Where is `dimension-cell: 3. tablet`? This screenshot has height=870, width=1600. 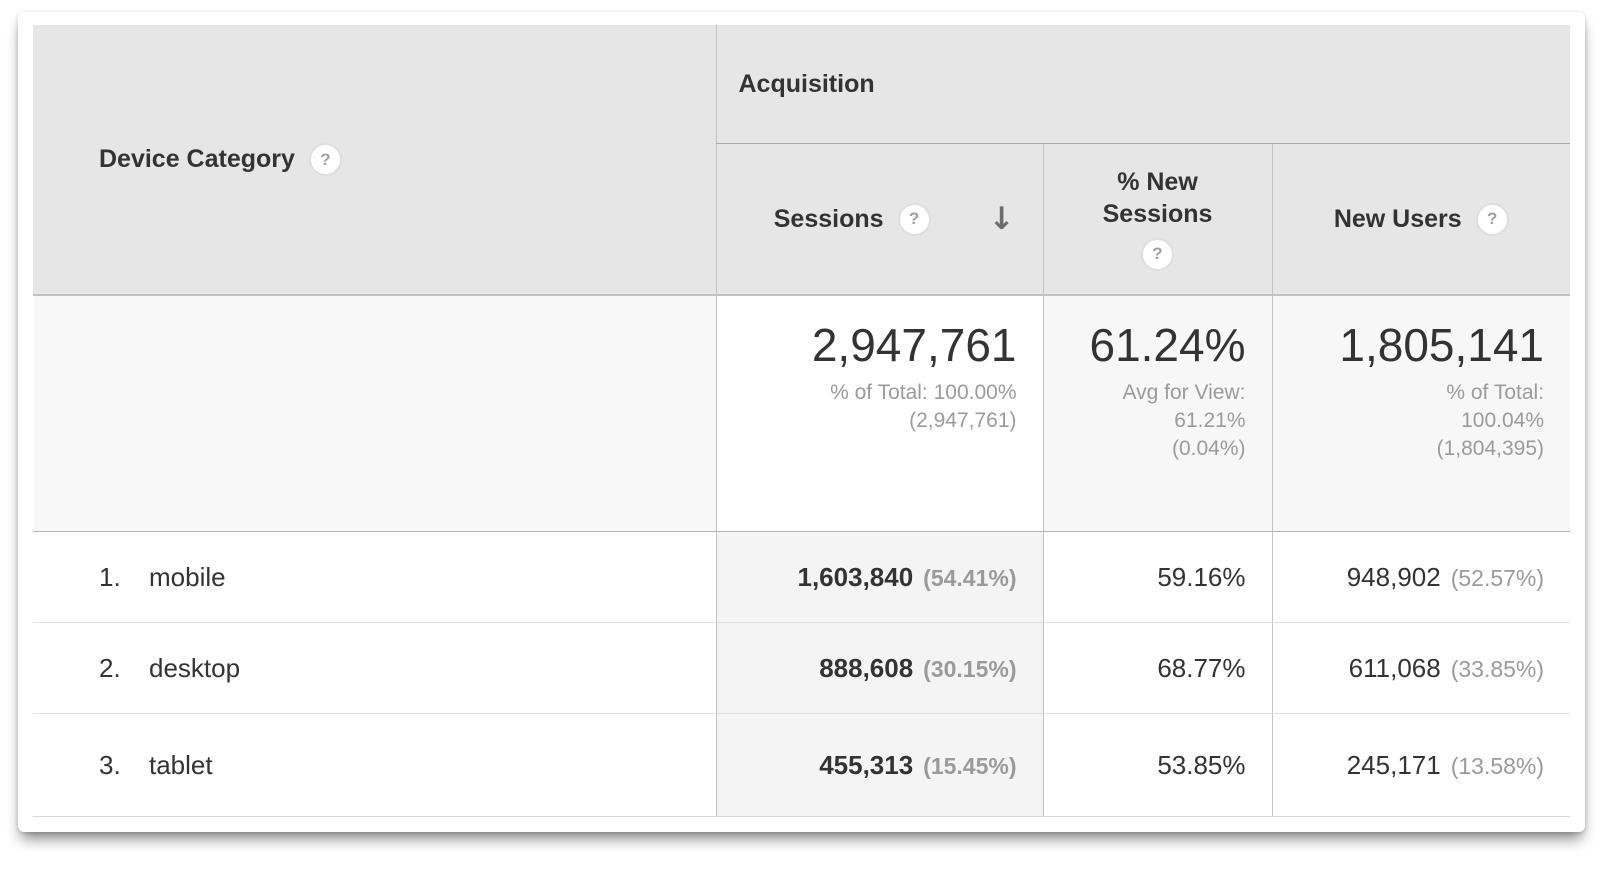
dimension-cell: 3. tablet is located at coordinates (374, 765).